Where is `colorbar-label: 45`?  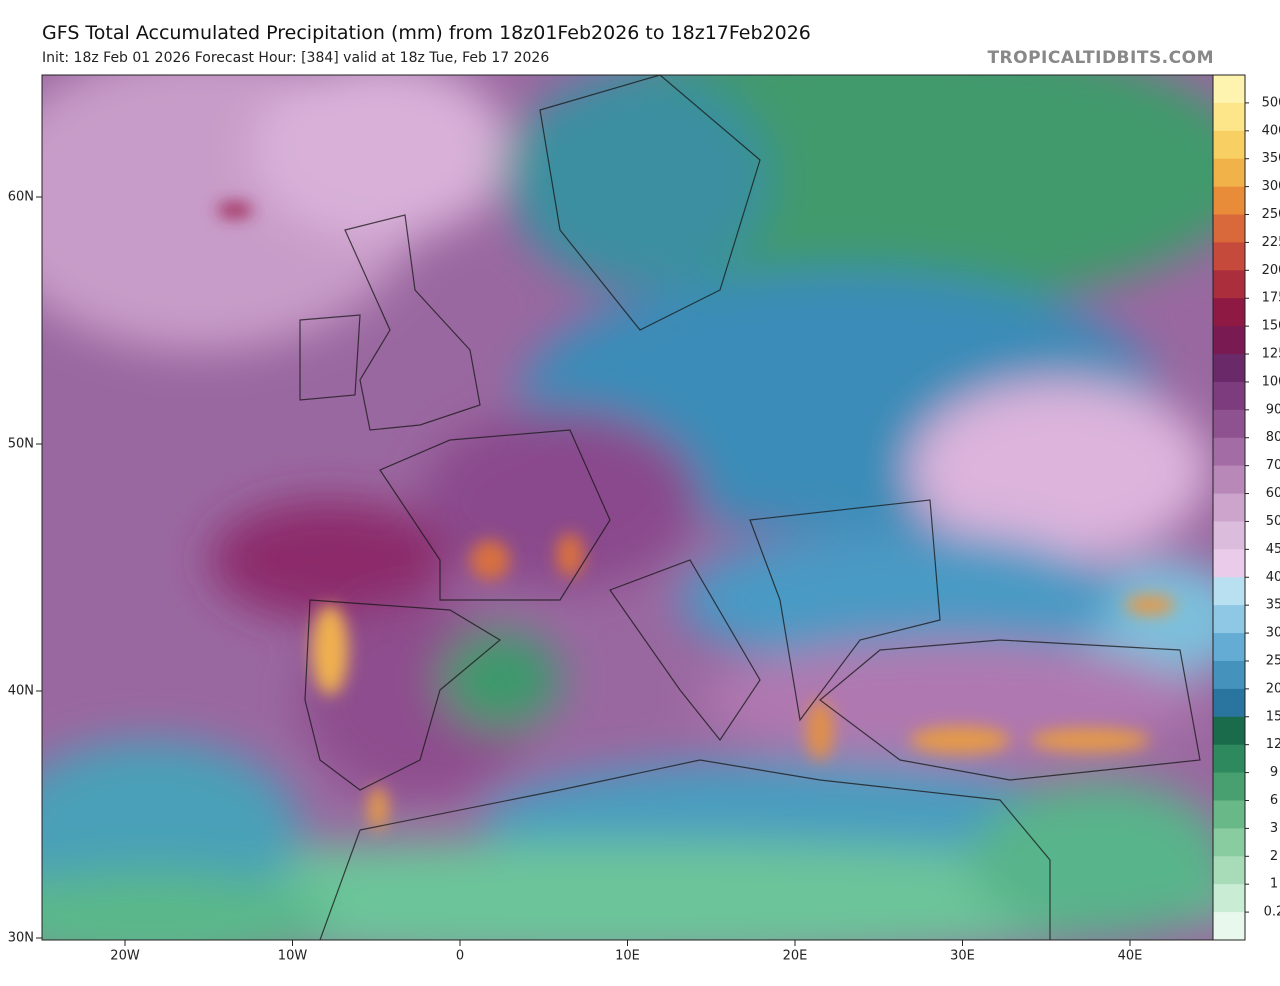
colorbar-label: 45 is located at coordinates (1273, 549).